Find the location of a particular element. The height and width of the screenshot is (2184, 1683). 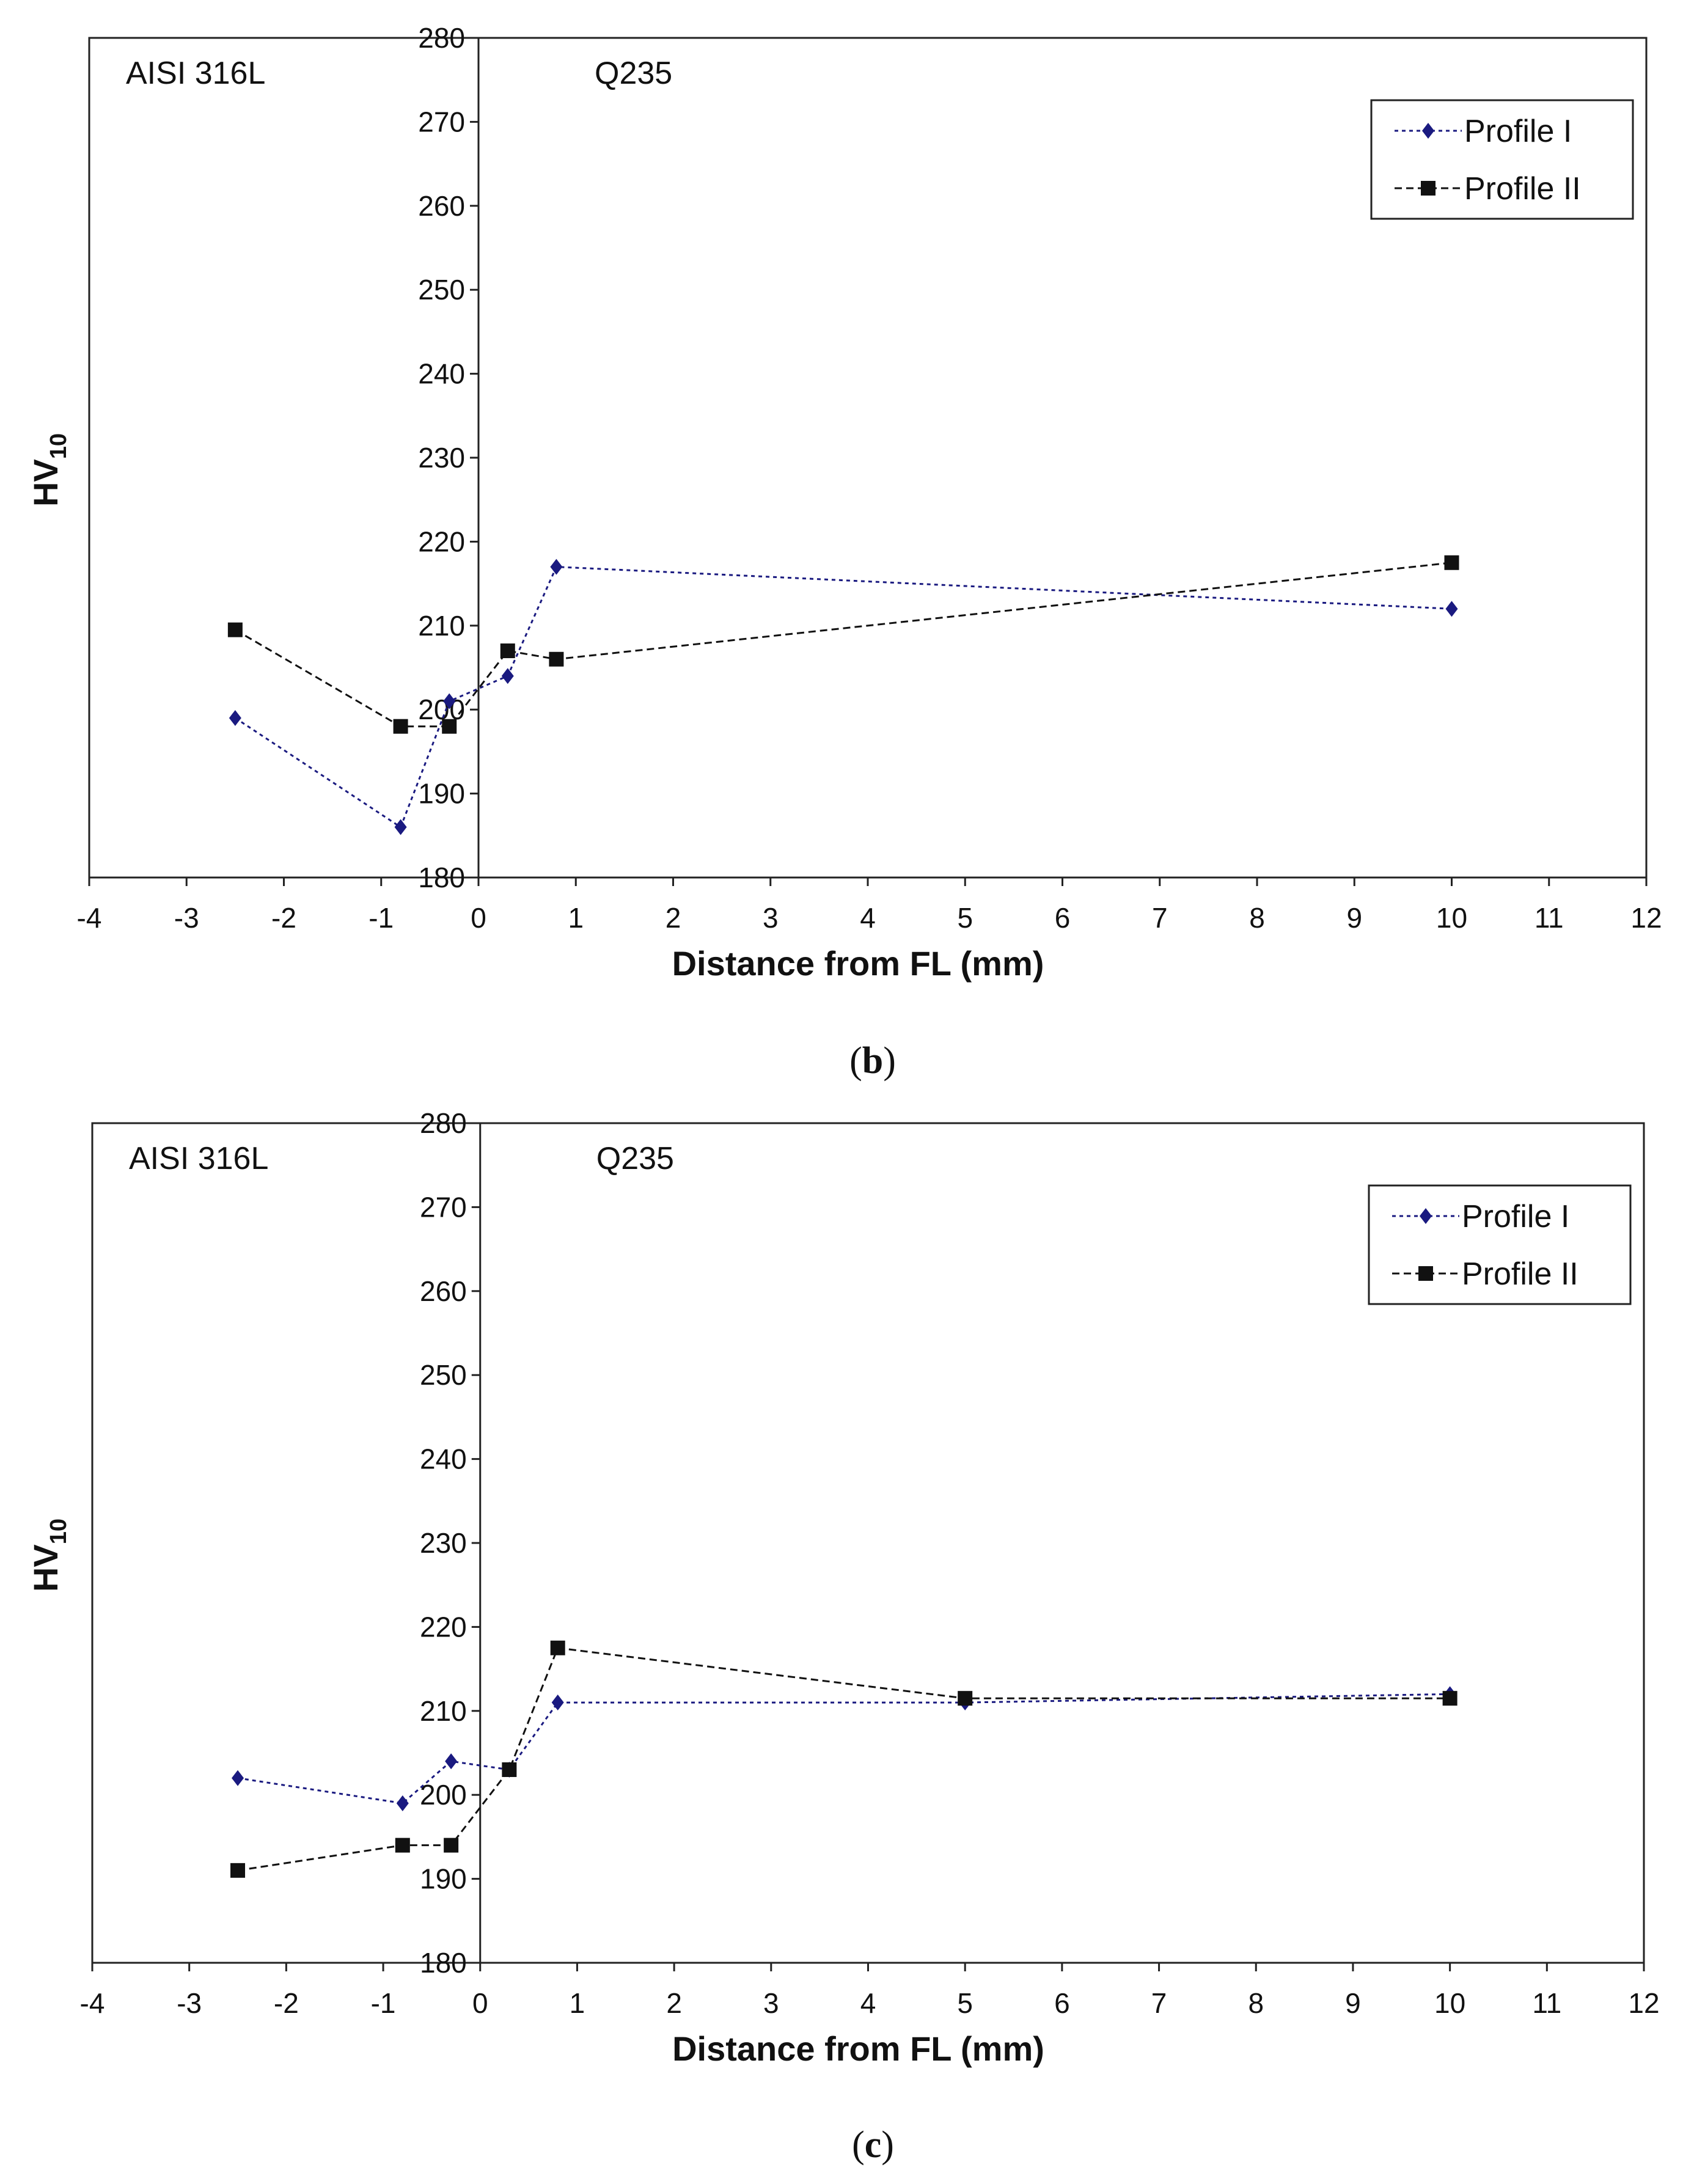

legend-item: Profile I is located at coordinates (1483, 131).